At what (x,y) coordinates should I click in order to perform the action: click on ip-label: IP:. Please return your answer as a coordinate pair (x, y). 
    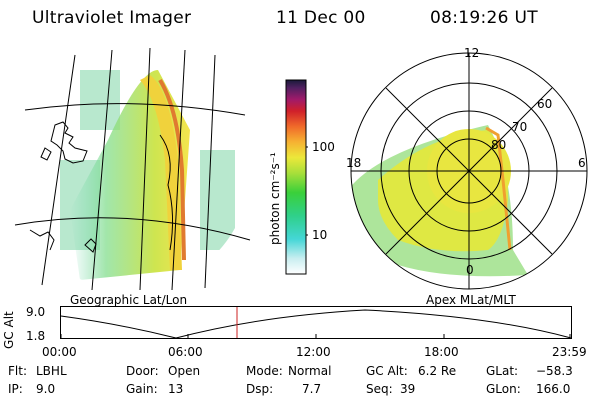
    Looking at the image, I should click on (15, 389).